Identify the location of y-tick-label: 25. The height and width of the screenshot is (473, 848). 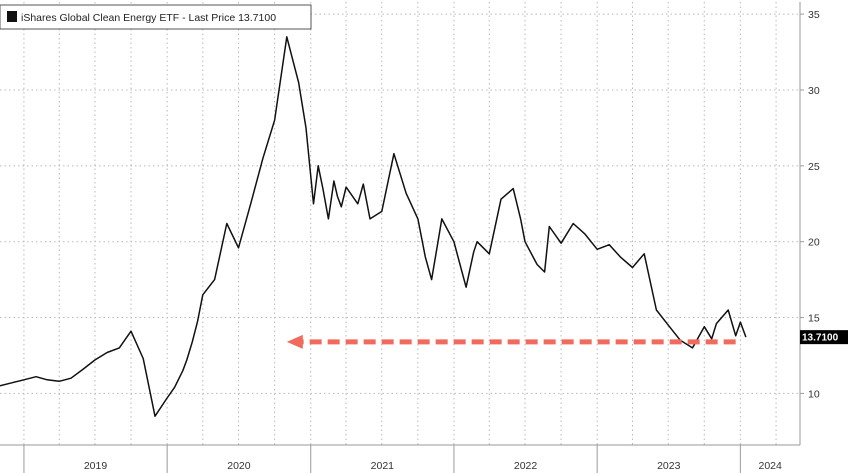
(814, 167).